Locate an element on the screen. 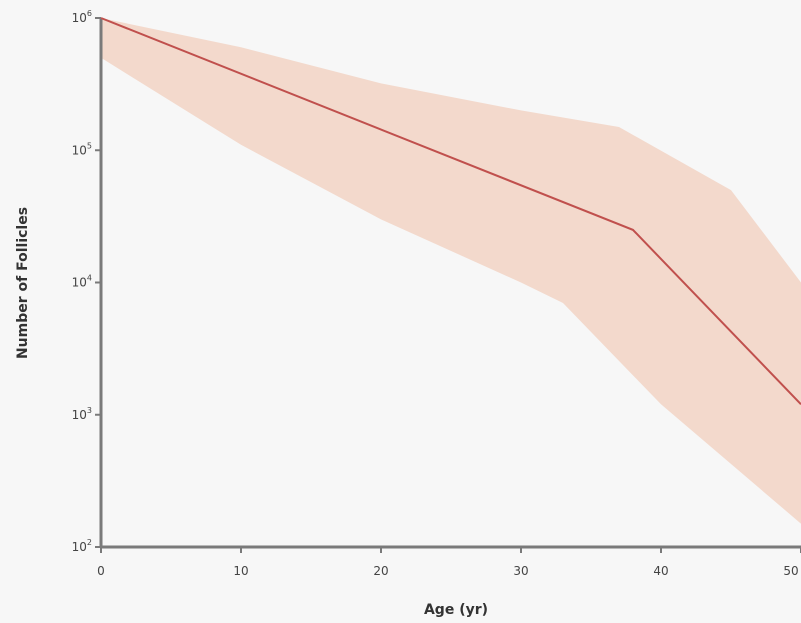 This screenshot has height=623, width=801. y-tick-label: 10⁴ is located at coordinates (82, 282).